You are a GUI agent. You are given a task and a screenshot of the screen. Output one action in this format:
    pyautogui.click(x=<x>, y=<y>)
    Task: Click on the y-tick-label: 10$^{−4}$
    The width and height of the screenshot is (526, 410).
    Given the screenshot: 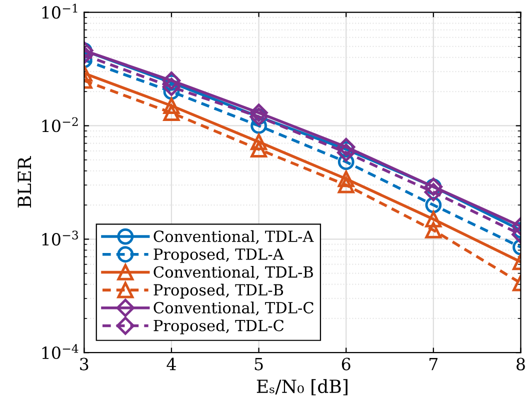 What is the action you would take?
    pyautogui.click(x=60, y=352)
    